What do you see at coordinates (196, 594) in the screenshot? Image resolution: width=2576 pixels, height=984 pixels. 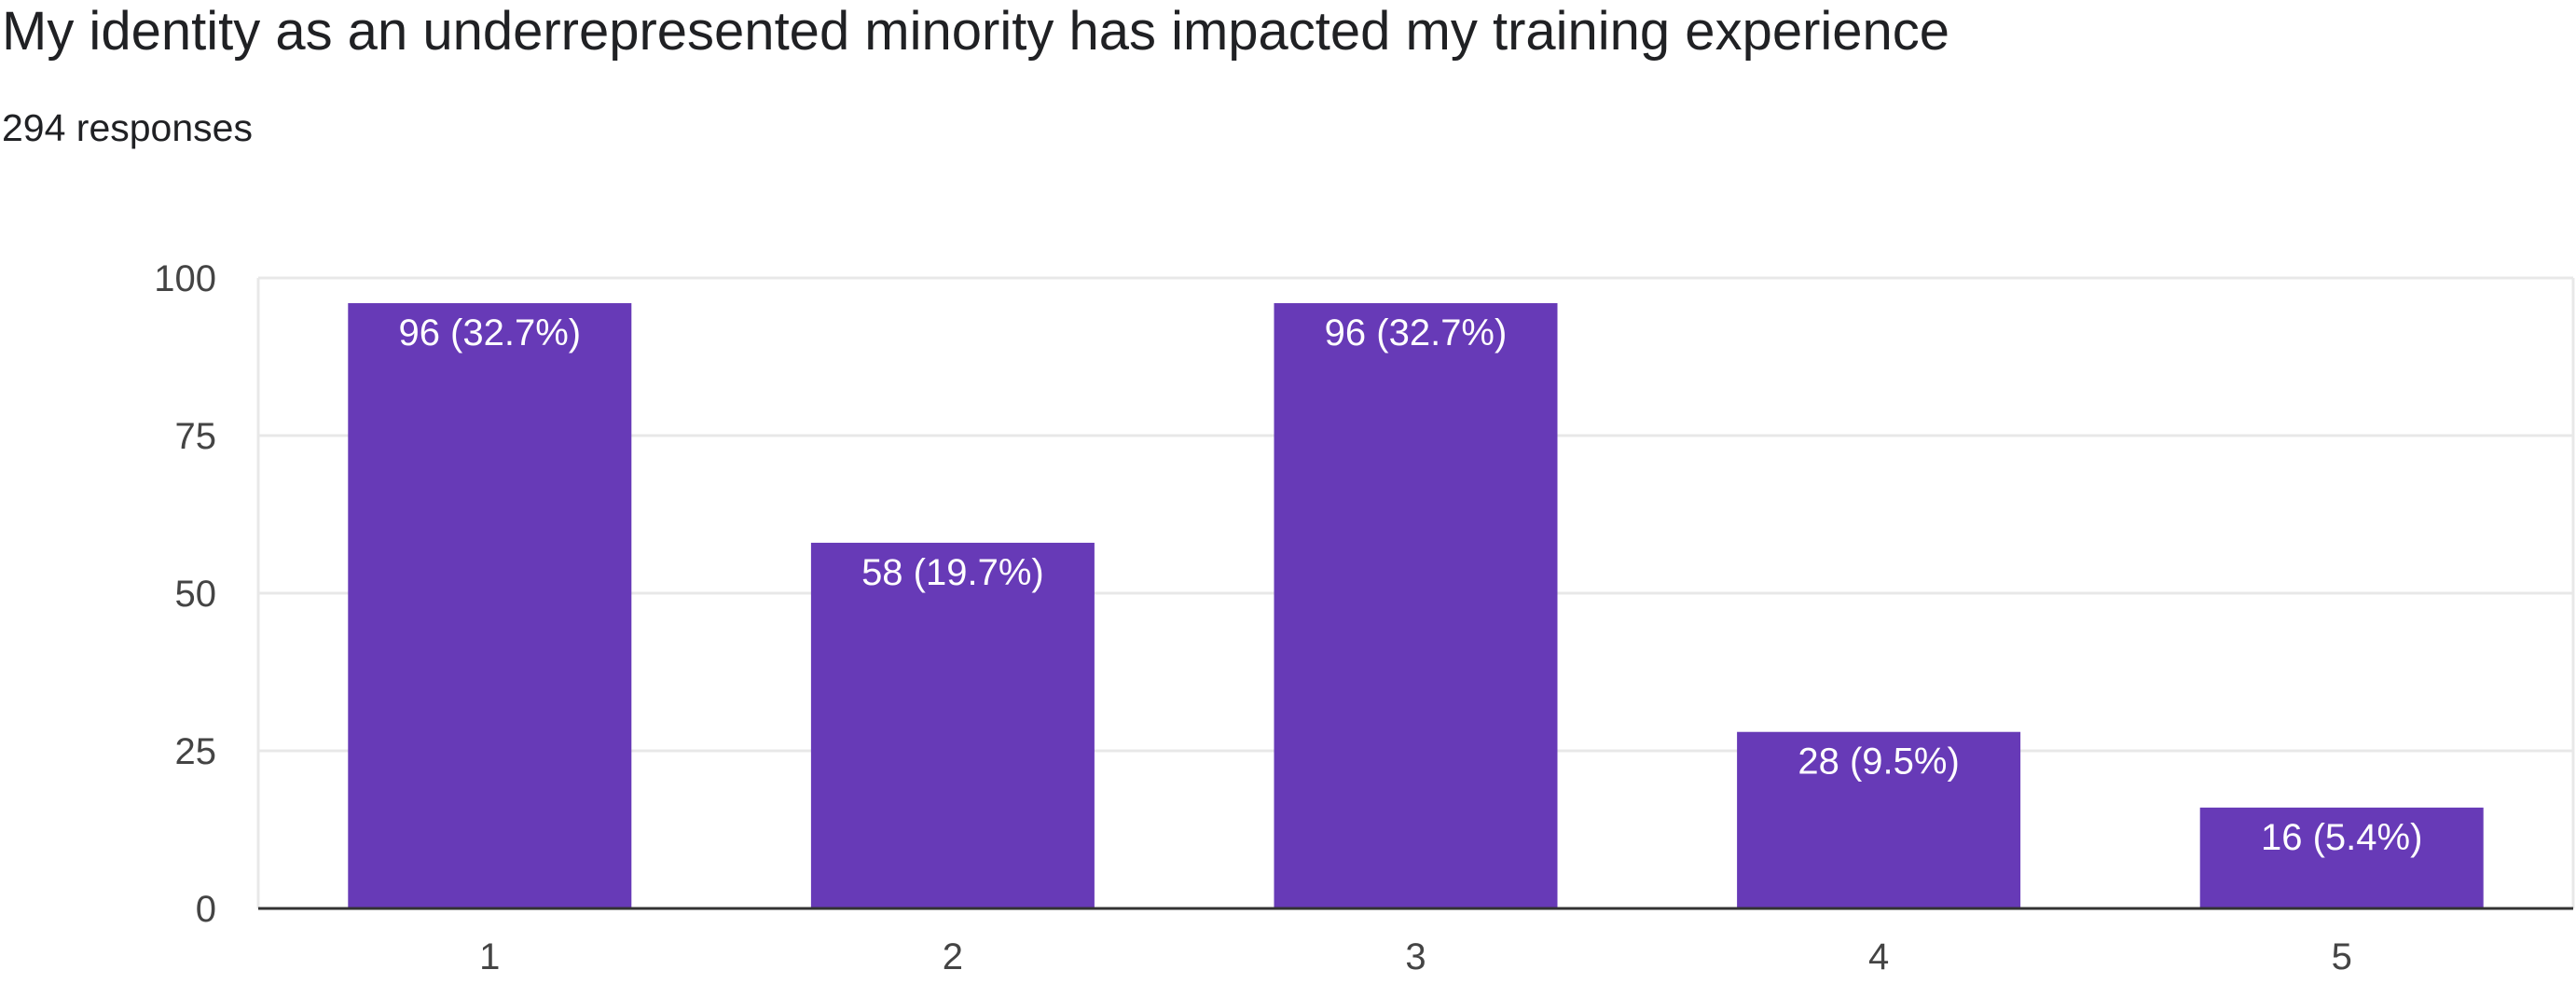 I see `y-tick-label: 50` at bounding box center [196, 594].